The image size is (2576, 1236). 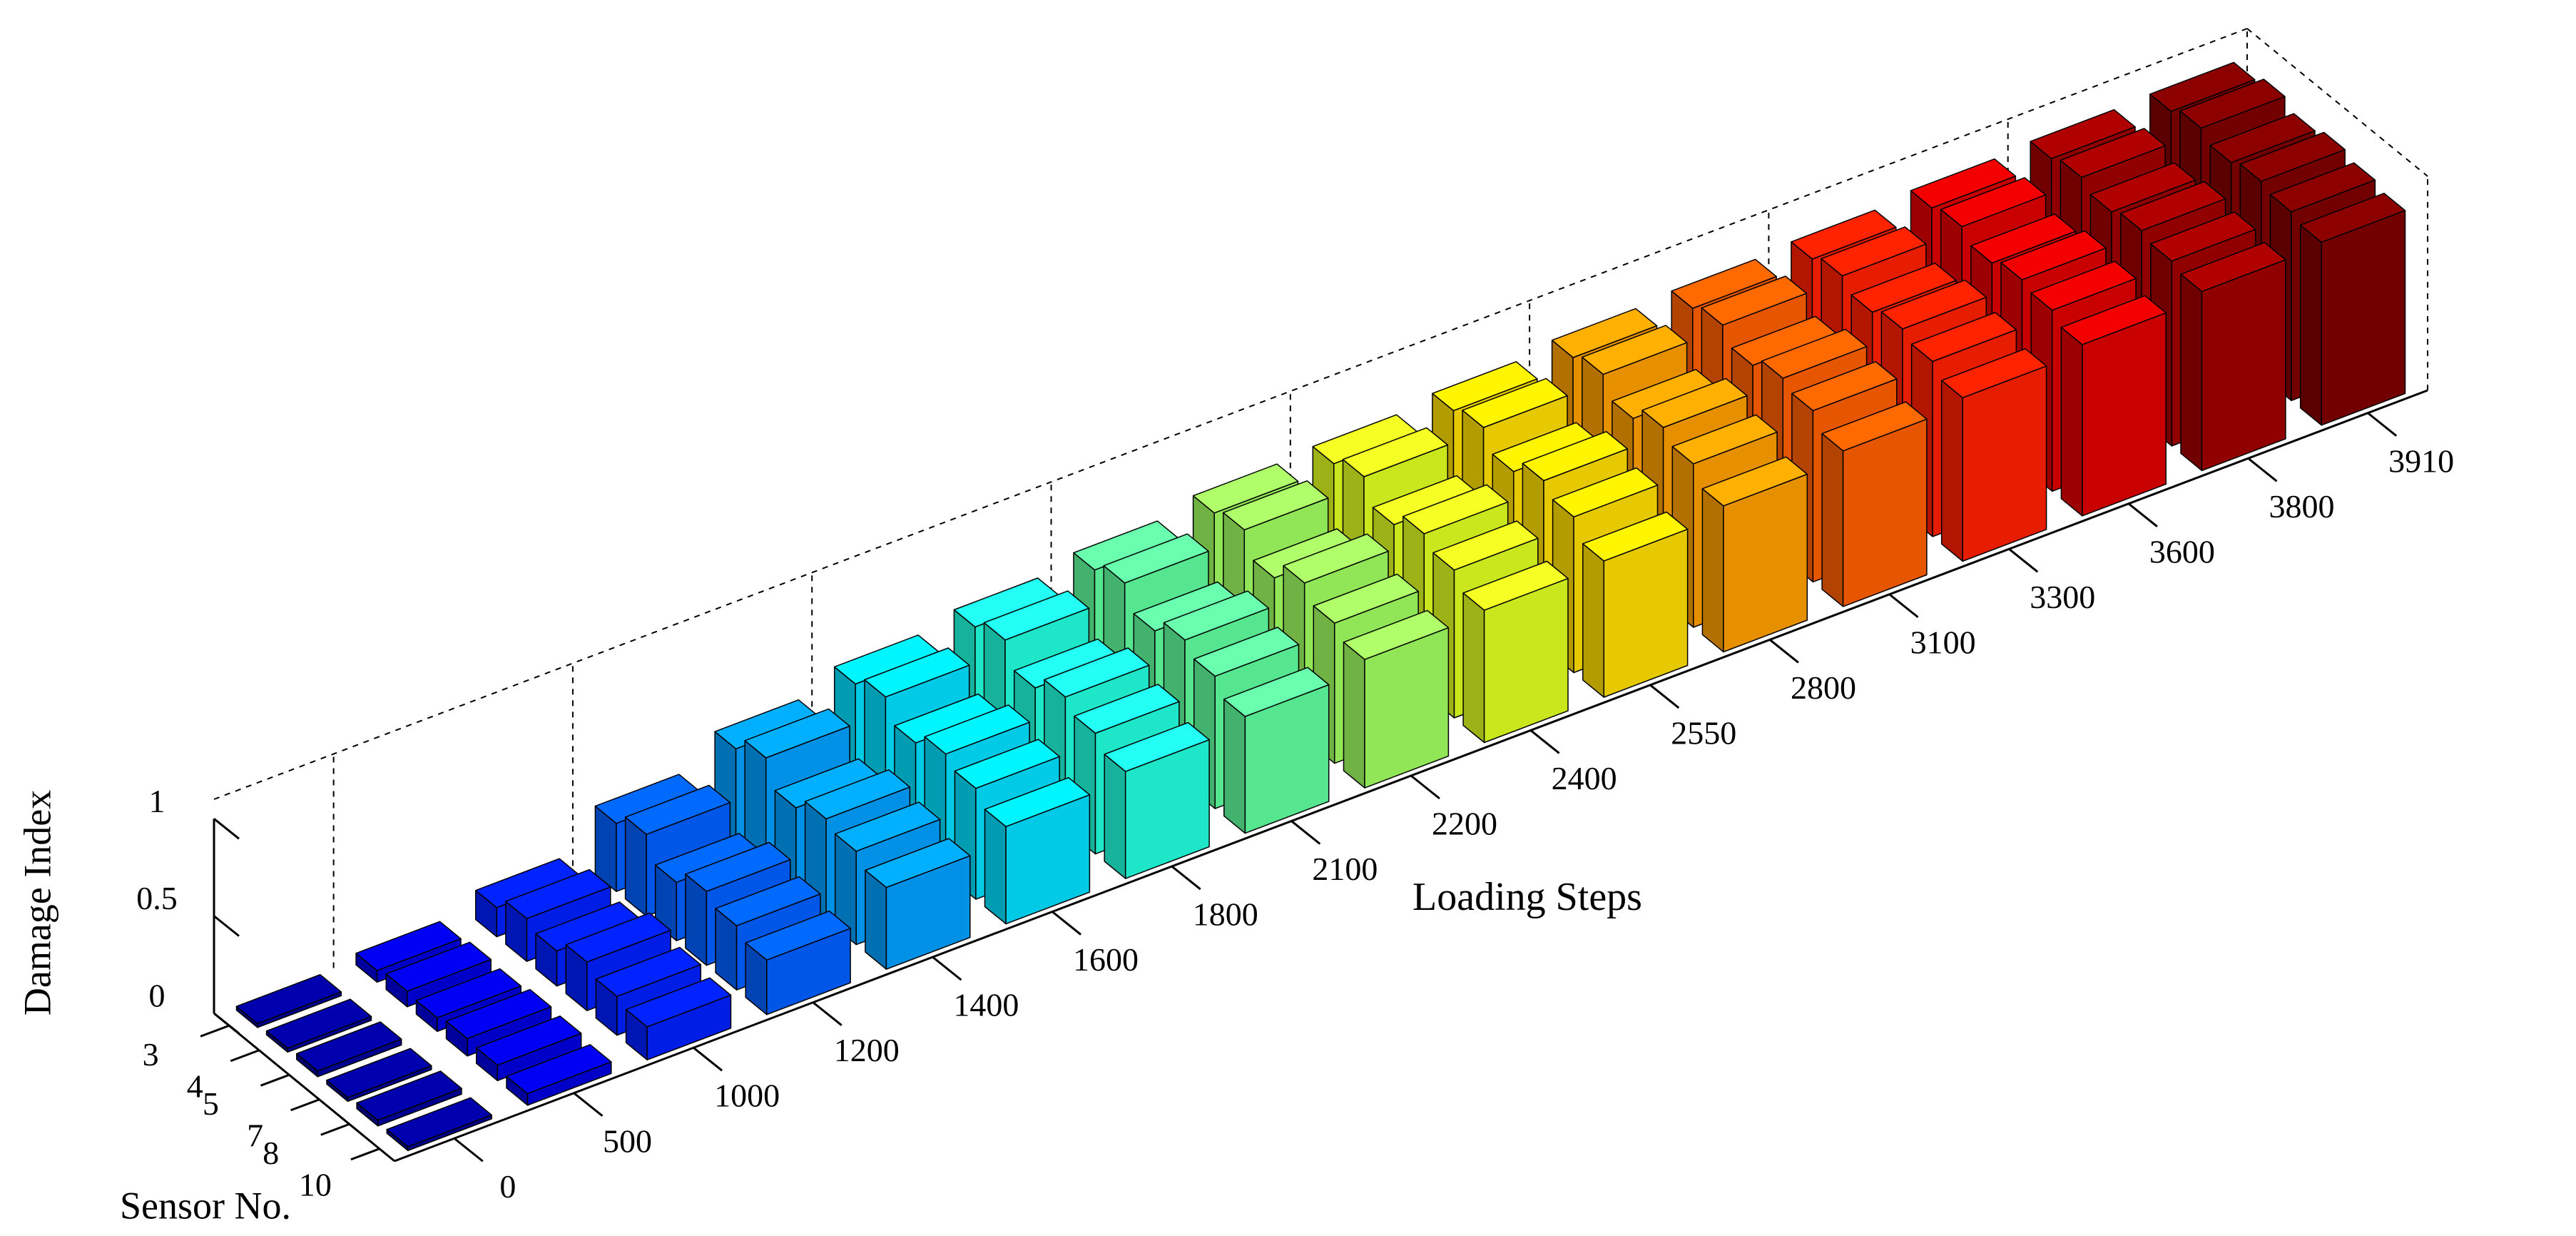 I want to click on x-tick-label: 500, so click(x=627, y=1141).